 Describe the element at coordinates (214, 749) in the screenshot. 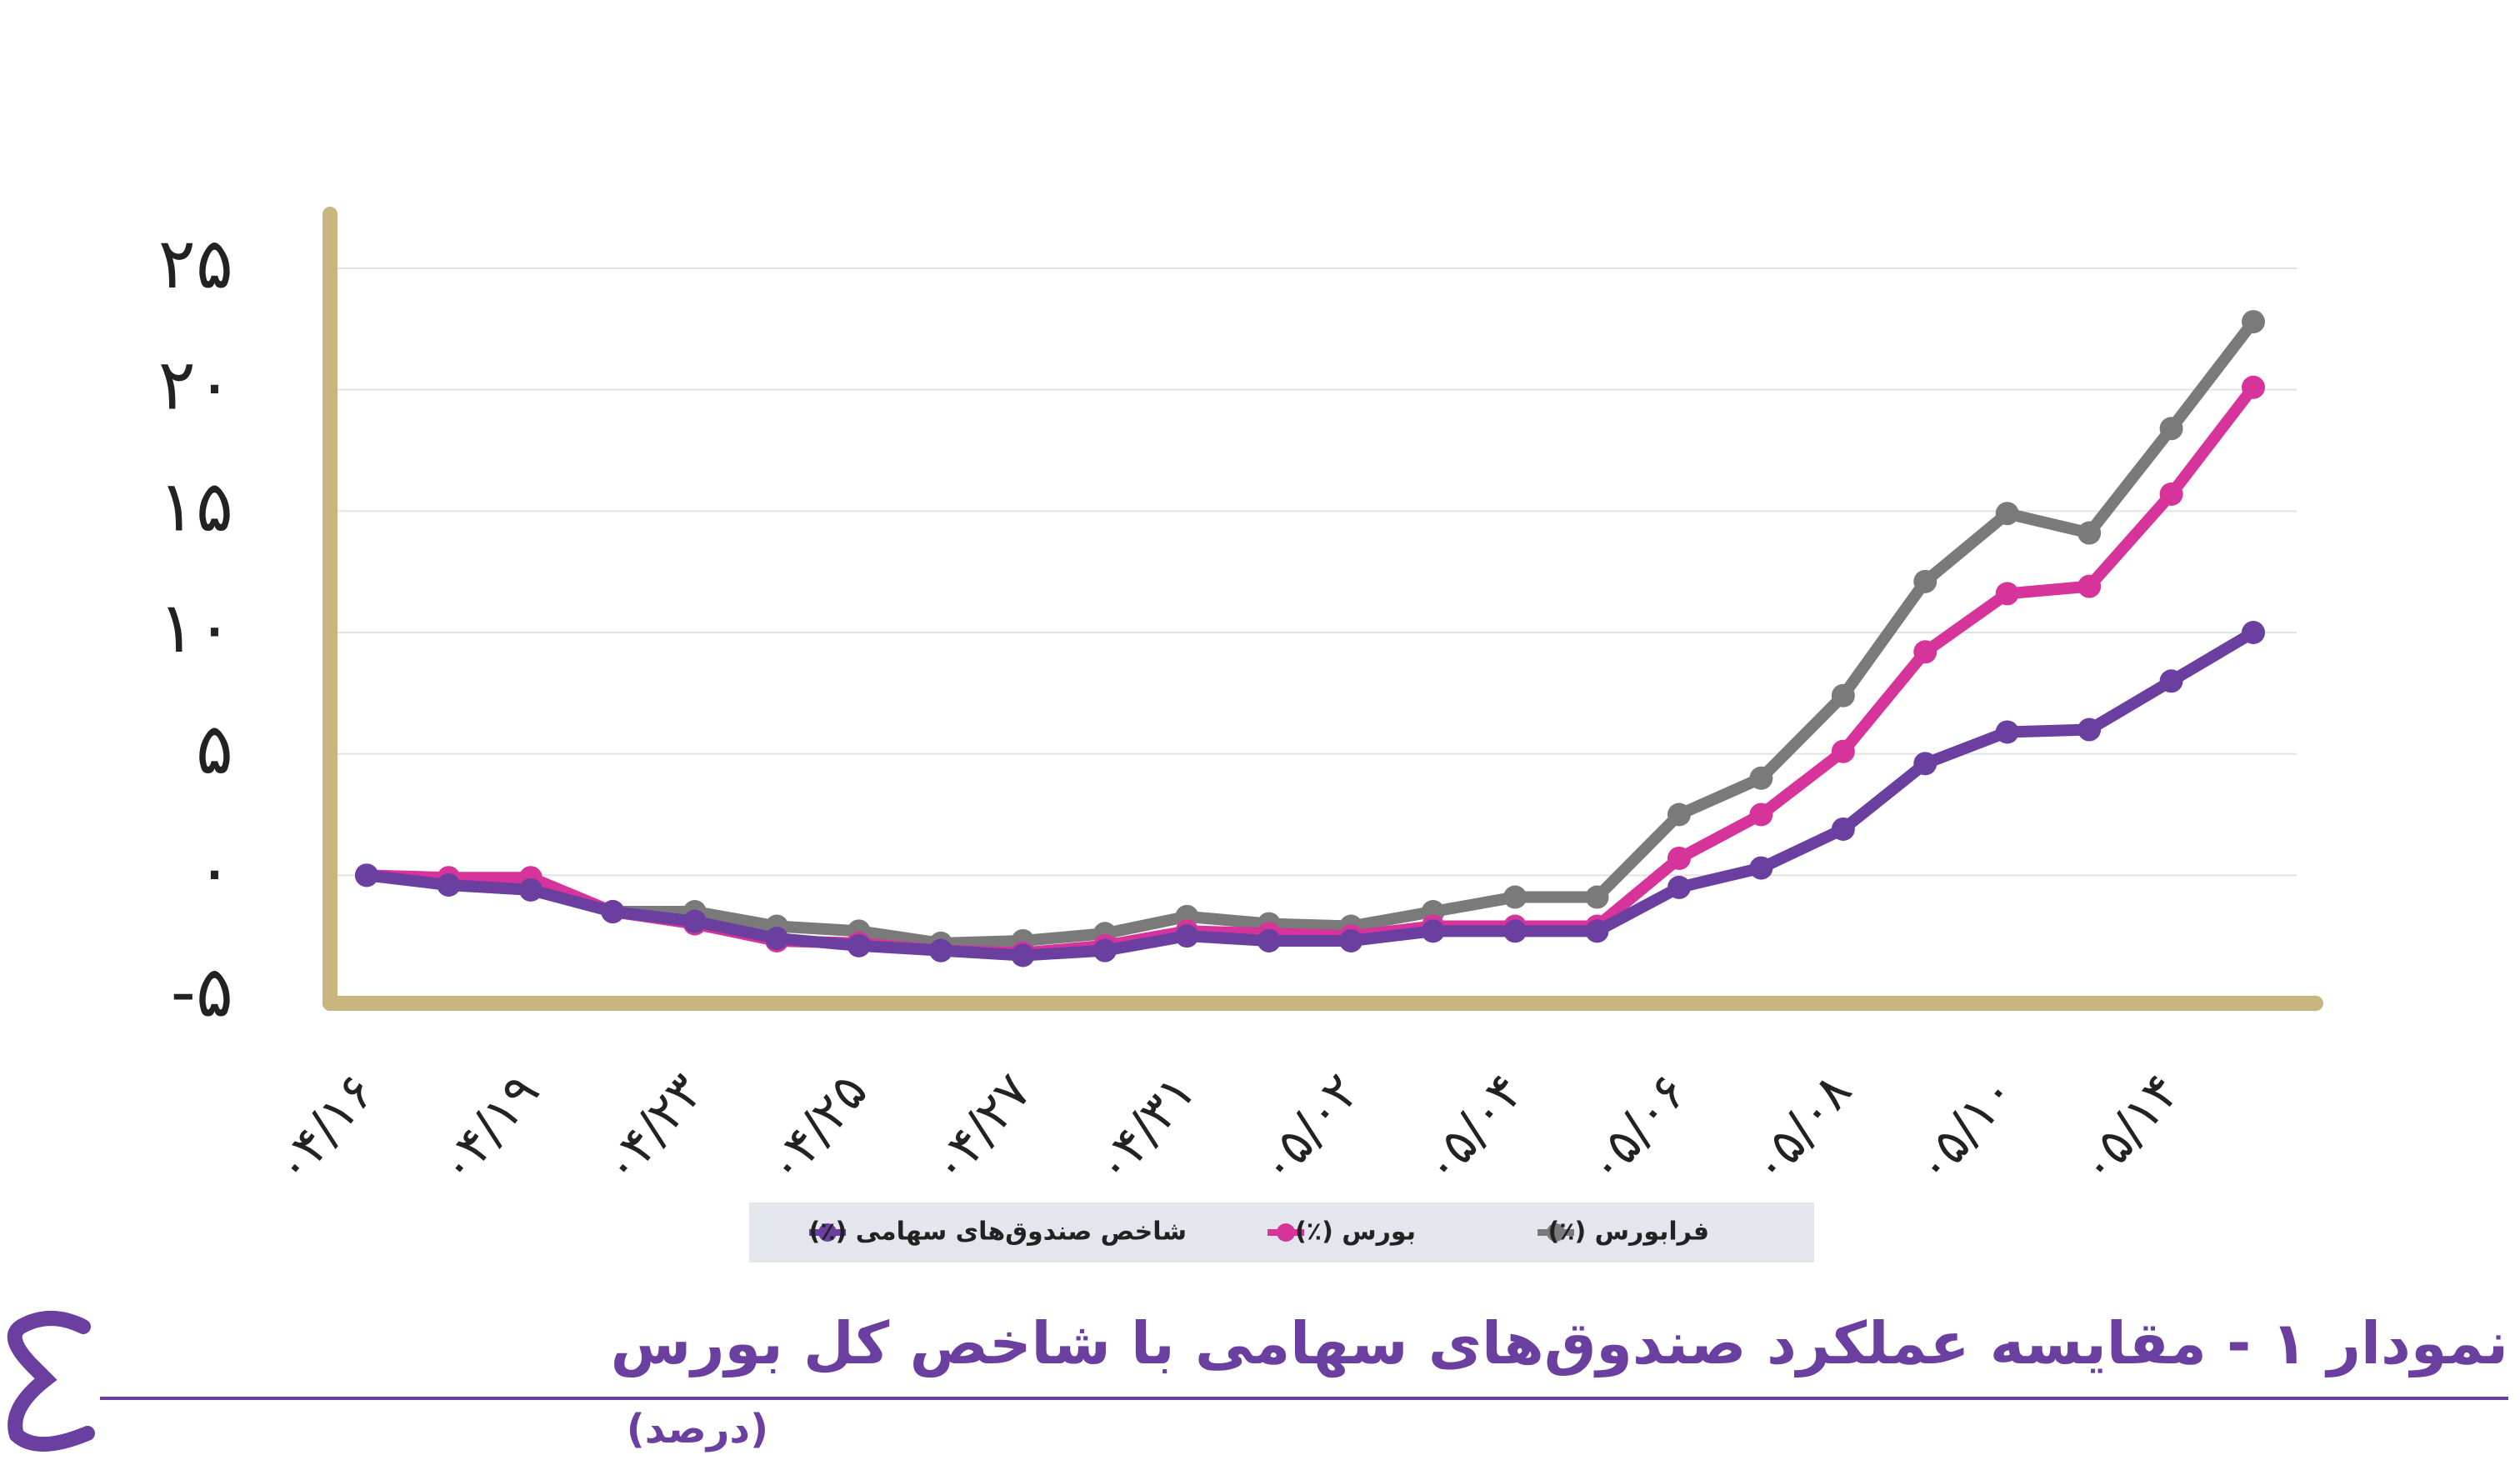

I see `y-tick-label: ۵` at that location.